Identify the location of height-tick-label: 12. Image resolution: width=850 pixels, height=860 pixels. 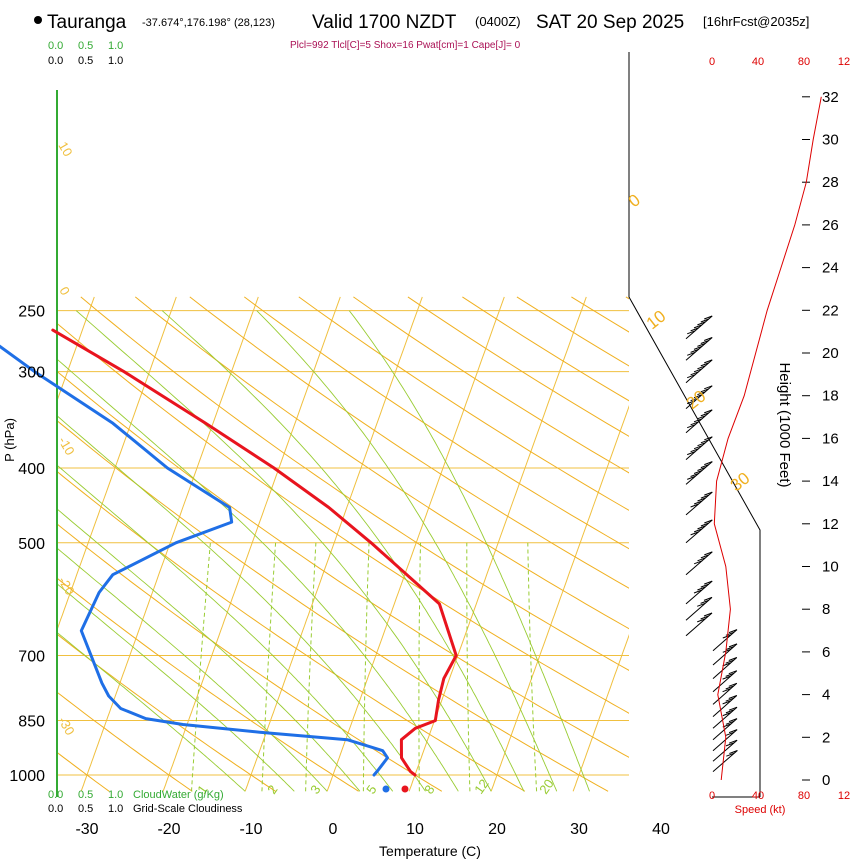
(830, 524).